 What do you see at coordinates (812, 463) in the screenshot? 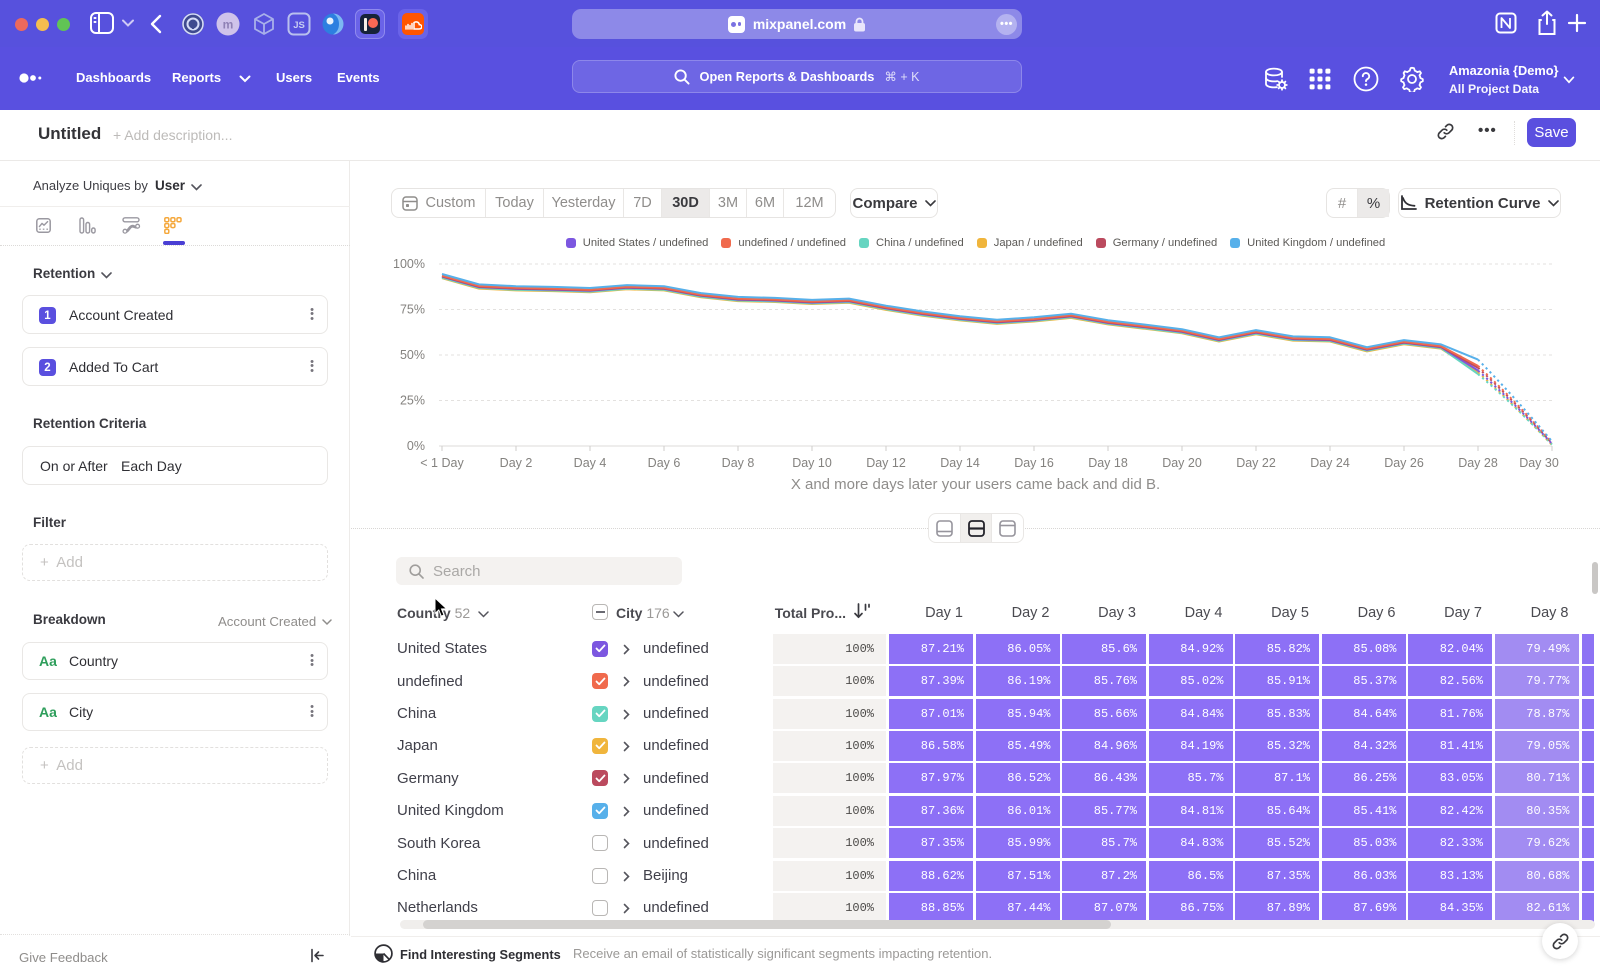
I see `svg-text: Day 10` at bounding box center [812, 463].